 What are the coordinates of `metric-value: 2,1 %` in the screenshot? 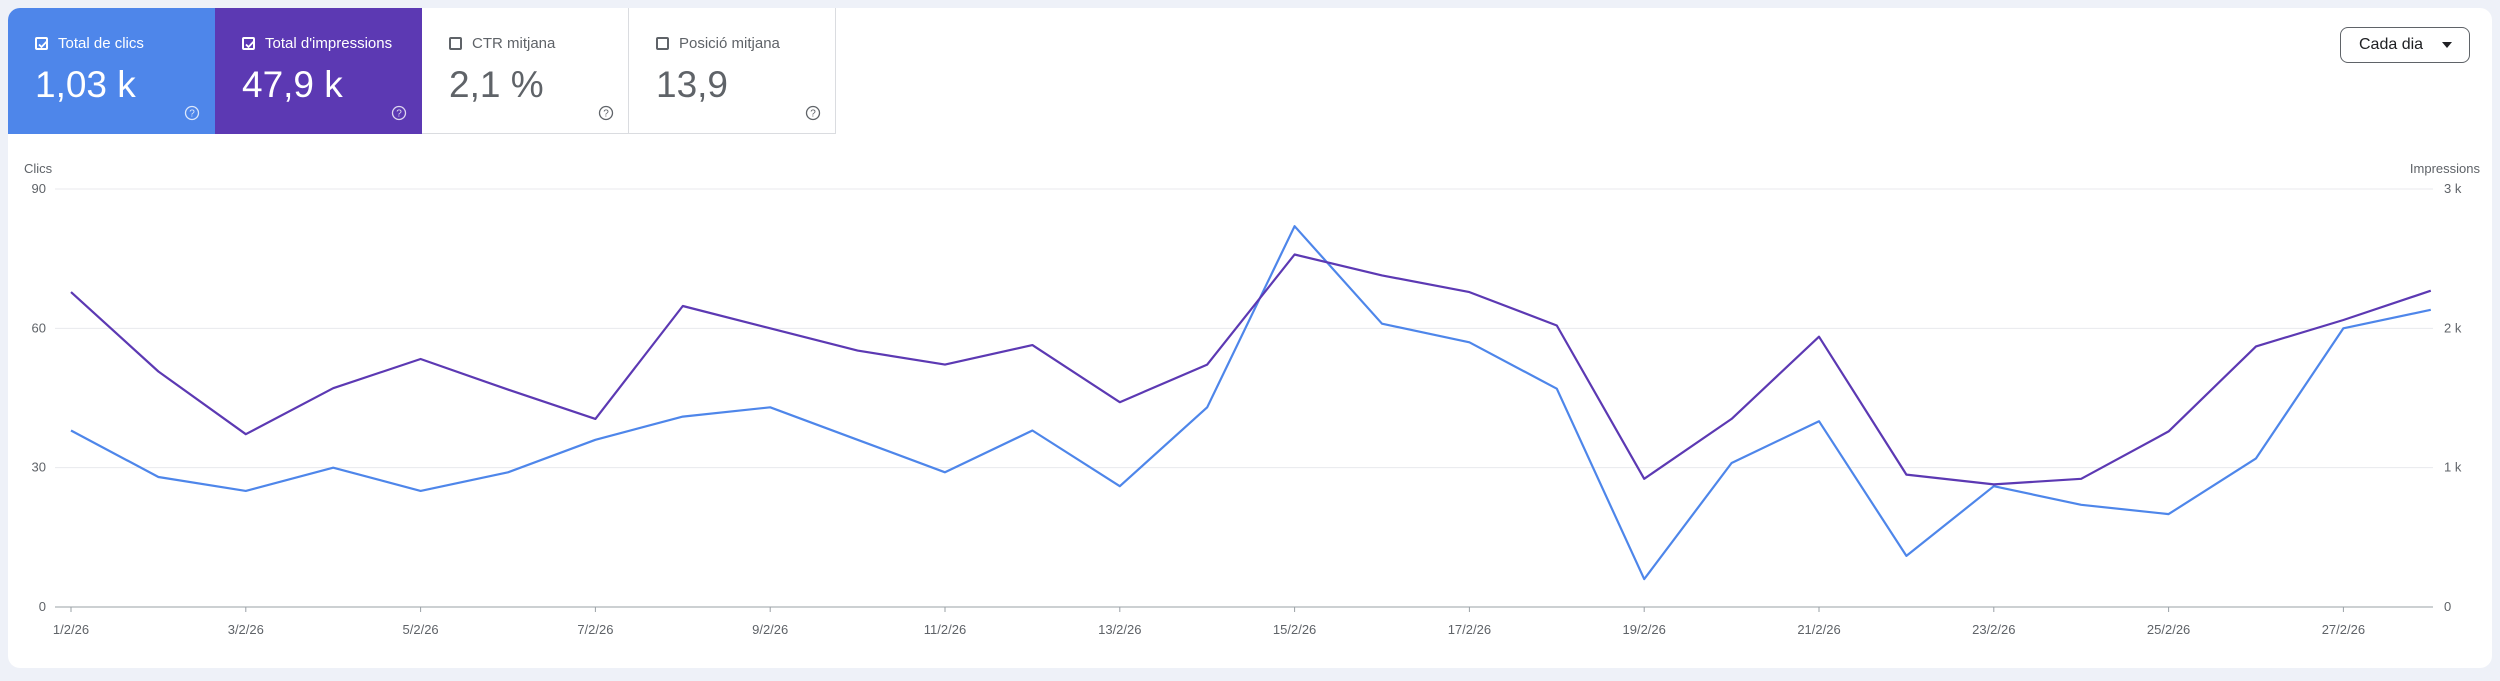 It's located at (496, 84).